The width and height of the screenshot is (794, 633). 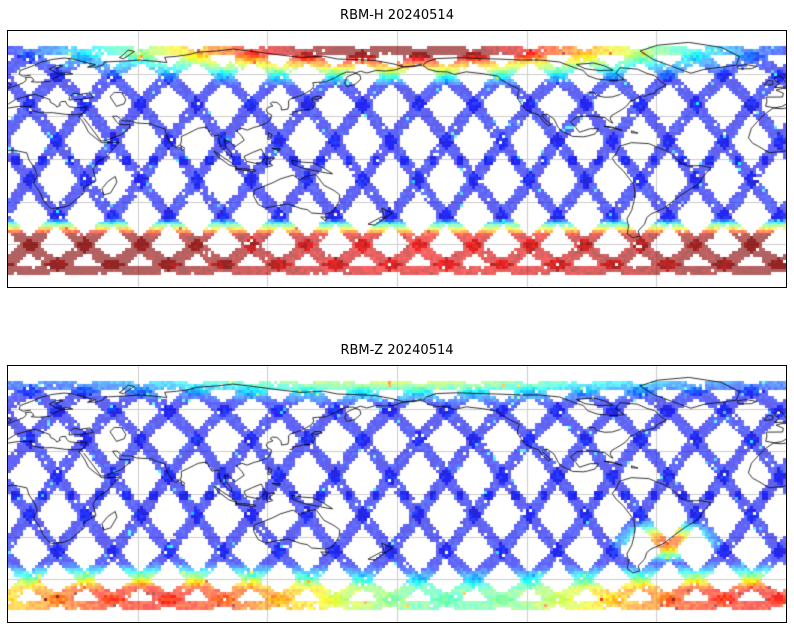 I want to click on panel-title-rbm-z: RBM-Z 20240514, so click(x=397, y=350).